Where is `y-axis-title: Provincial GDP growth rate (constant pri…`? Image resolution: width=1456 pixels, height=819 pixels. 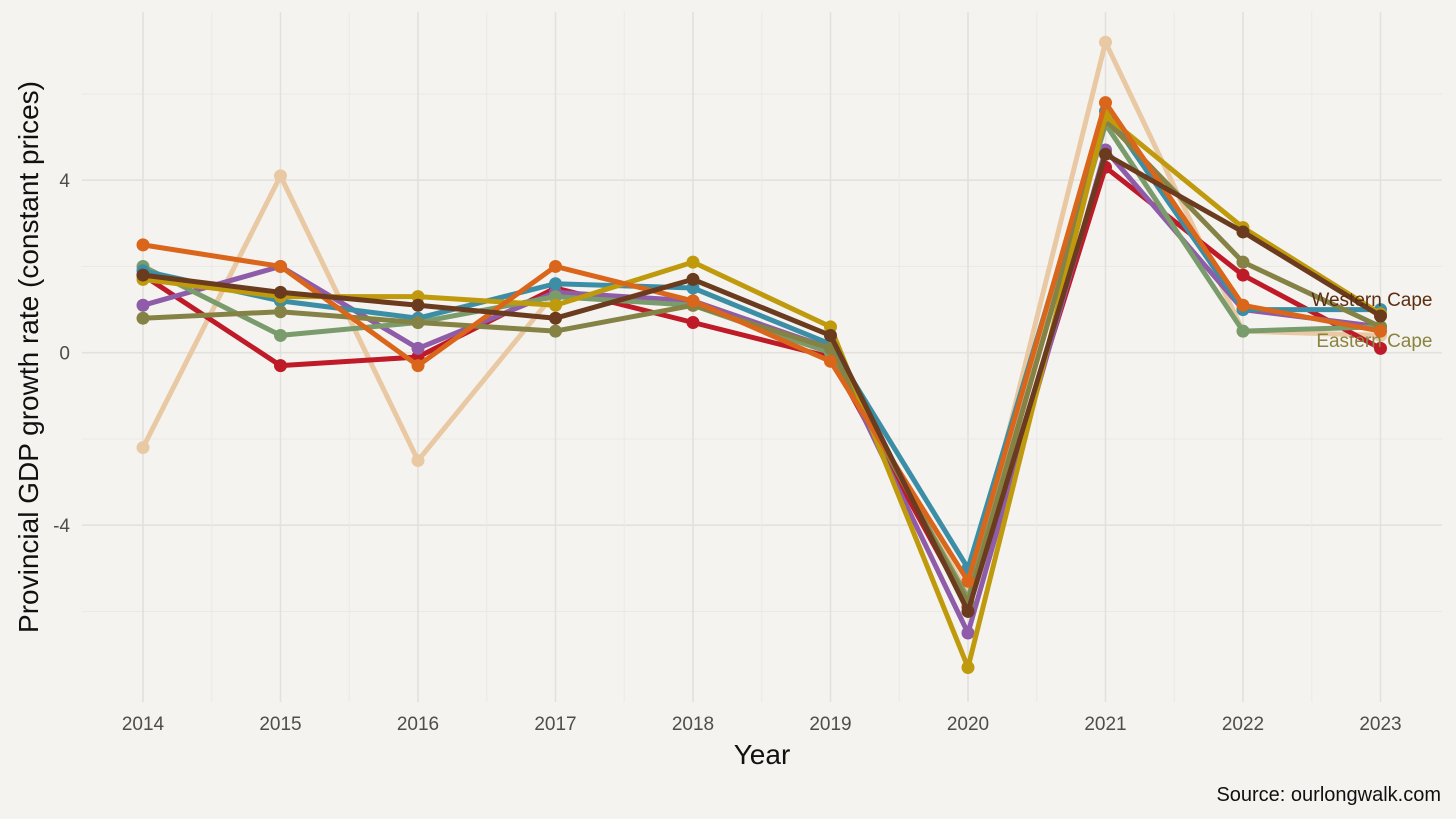
y-axis-title: Provincial GDP growth rate (constant pri… is located at coordinates (28, 357).